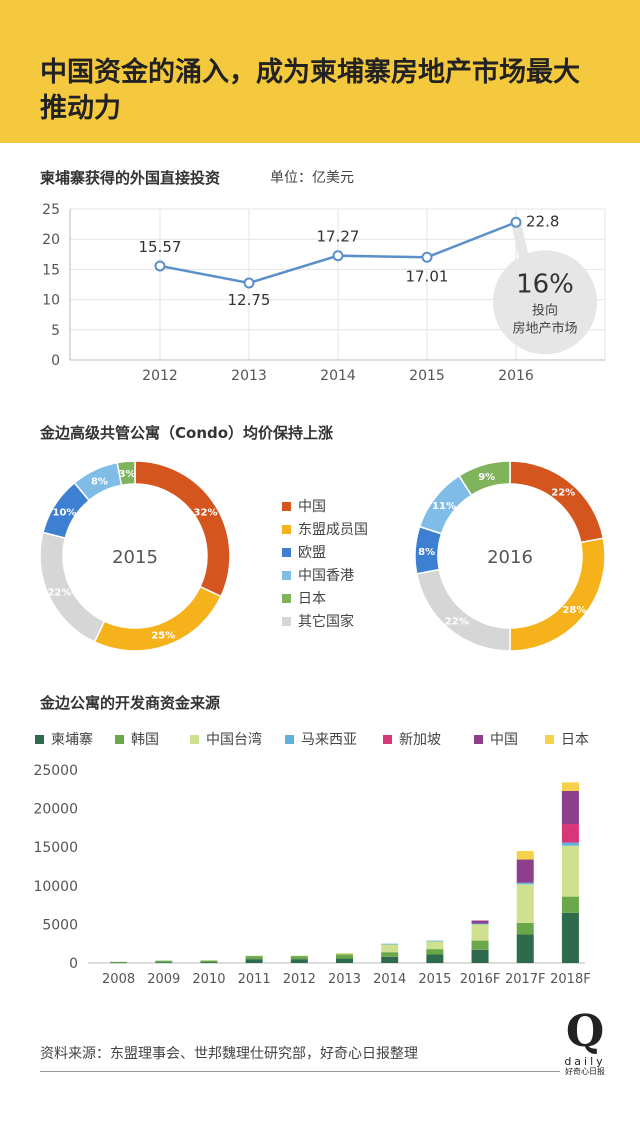 This screenshot has height=1129, width=640. What do you see at coordinates (325, 529) in the screenshot?
I see `donut-legend-item: 东盟成员国` at bounding box center [325, 529].